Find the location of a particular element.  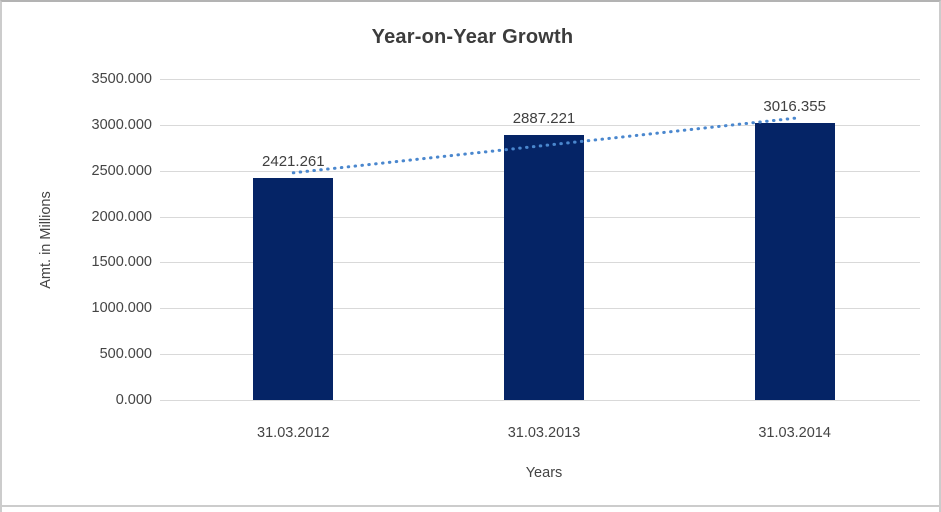

x-tick-label: 31.03.2013 is located at coordinates (544, 433).